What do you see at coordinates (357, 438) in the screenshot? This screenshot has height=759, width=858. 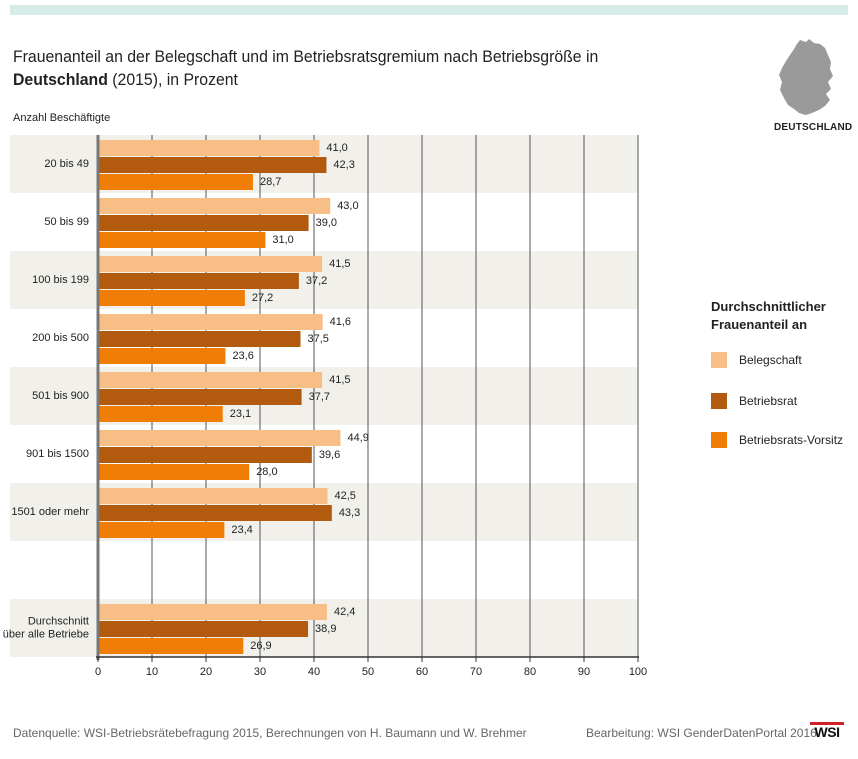 I see `data-label: 44,9` at bounding box center [357, 438].